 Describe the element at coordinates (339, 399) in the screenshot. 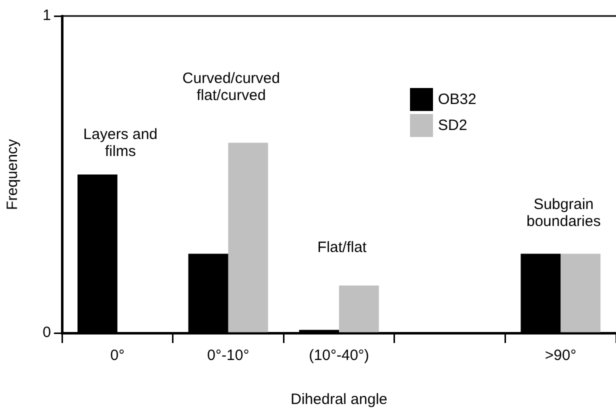

I see `x-axis-title: Dihedral angle` at that location.